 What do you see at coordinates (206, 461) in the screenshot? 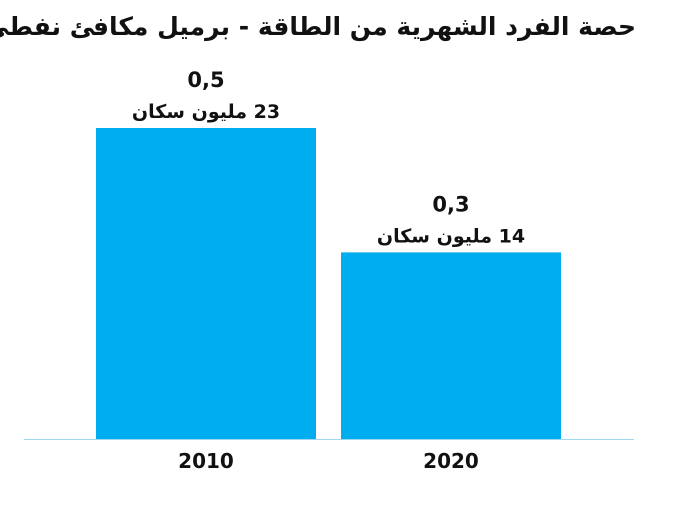
I see `x-tick-label-2010: 2010` at bounding box center [206, 461].